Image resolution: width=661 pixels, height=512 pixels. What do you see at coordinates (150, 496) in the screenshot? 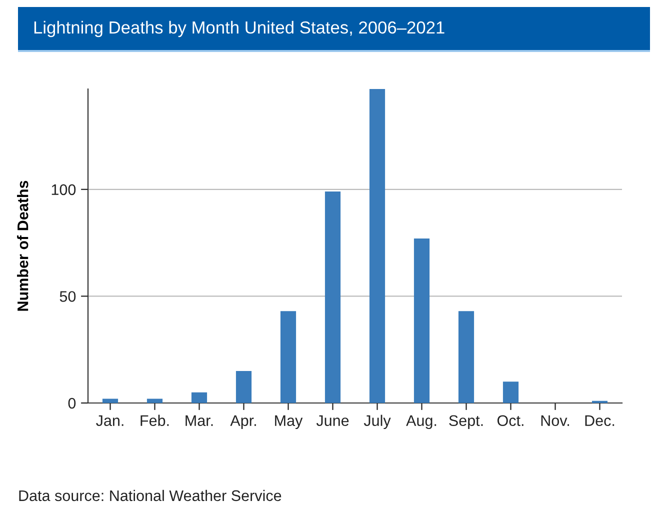
I see `source-note: Data source: National Weather Service` at bounding box center [150, 496].